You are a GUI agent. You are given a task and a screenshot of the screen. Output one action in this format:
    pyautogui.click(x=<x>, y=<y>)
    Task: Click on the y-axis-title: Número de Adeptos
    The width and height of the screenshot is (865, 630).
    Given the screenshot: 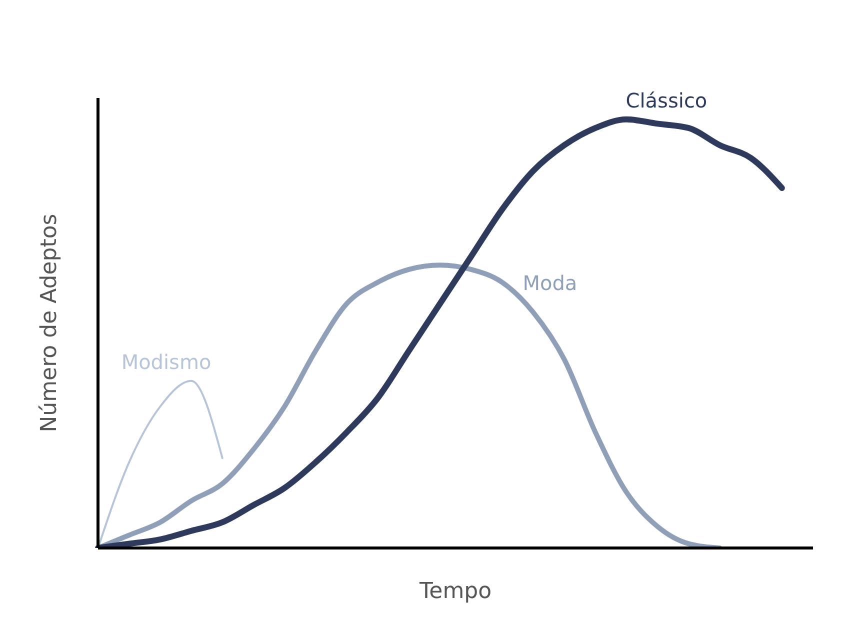 What is the action you would take?
    pyautogui.click(x=49, y=323)
    